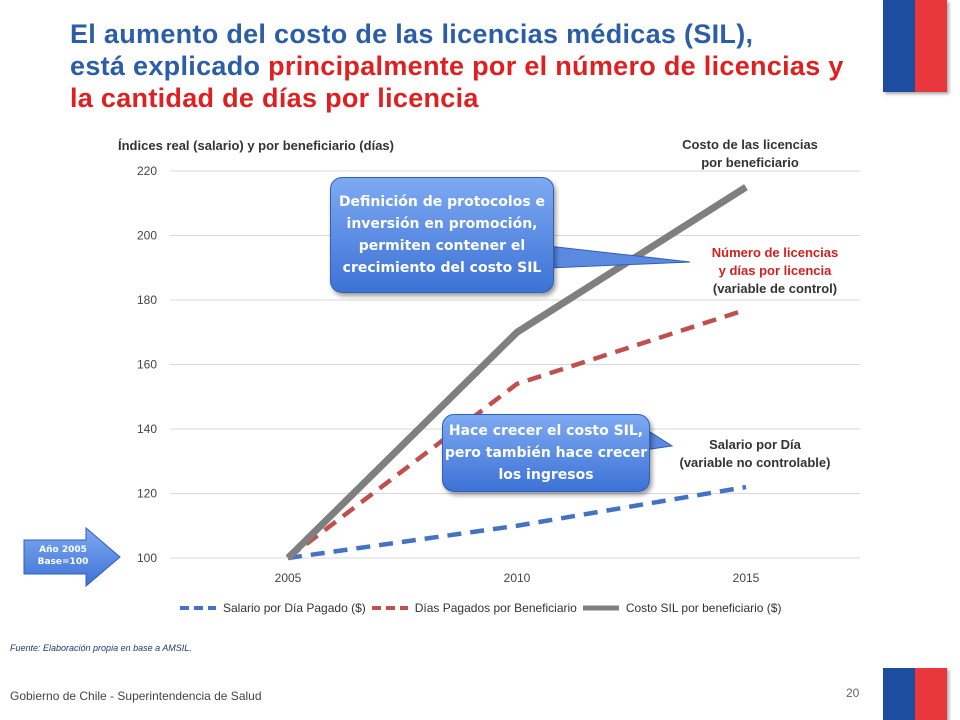  What do you see at coordinates (147, 236) in the screenshot?
I see `y-tick-label-200: 200` at bounding box center [147, 236].